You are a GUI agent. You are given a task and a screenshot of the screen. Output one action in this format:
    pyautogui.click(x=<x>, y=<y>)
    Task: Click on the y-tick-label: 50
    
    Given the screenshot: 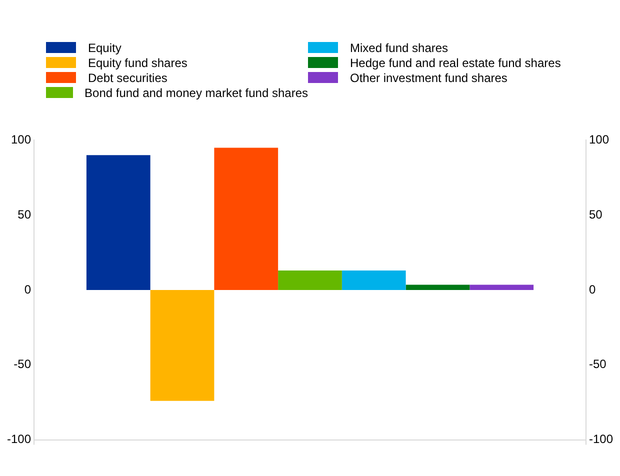 What is the action you would take?
    pyautogui.click(x=25, y=214)
    